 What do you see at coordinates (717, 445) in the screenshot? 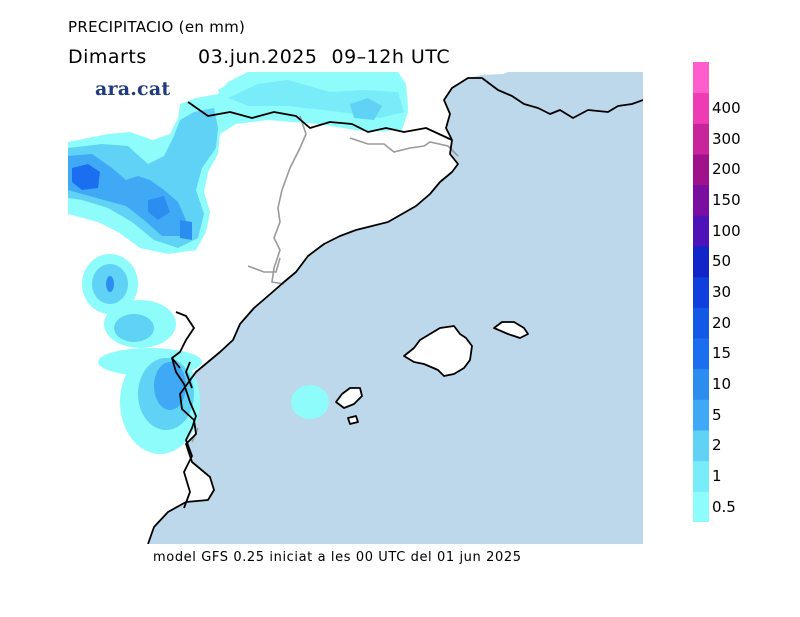
I see `legend-label: 2` at bounding box center [717, 445].